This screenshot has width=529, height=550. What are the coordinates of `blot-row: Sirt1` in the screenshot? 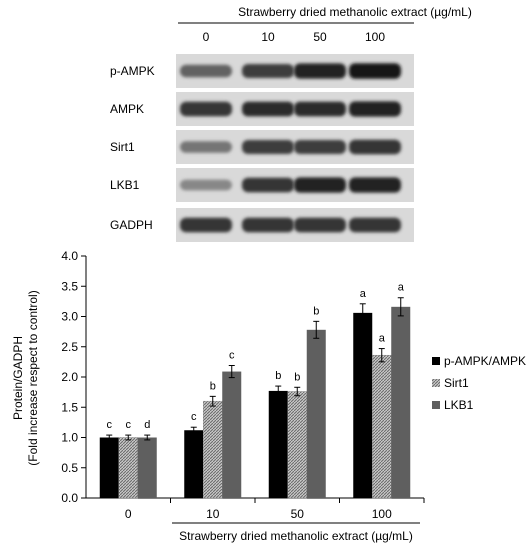 It's located at (262, 147).